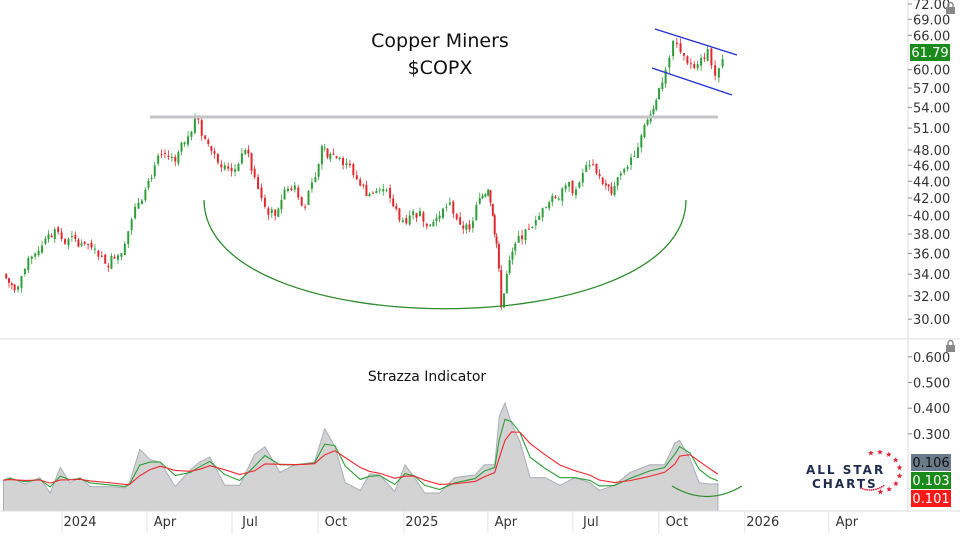 The height and width of the screenshot is (540, 960). I want to click on y-tick-label: 42.00, so click(931, 199).